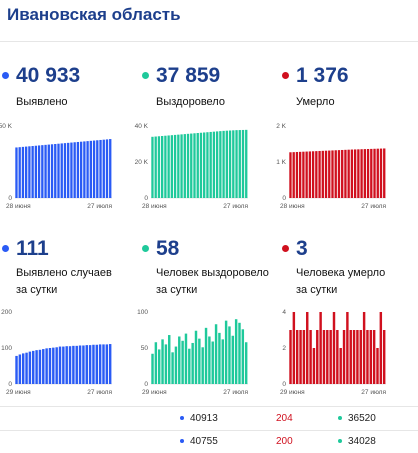 The image size is (418, 453). What do you see at coordinates (154, 206) in the screenshot?
I see `x-tick-start: 28 июня` at bounding box center [154, 206].